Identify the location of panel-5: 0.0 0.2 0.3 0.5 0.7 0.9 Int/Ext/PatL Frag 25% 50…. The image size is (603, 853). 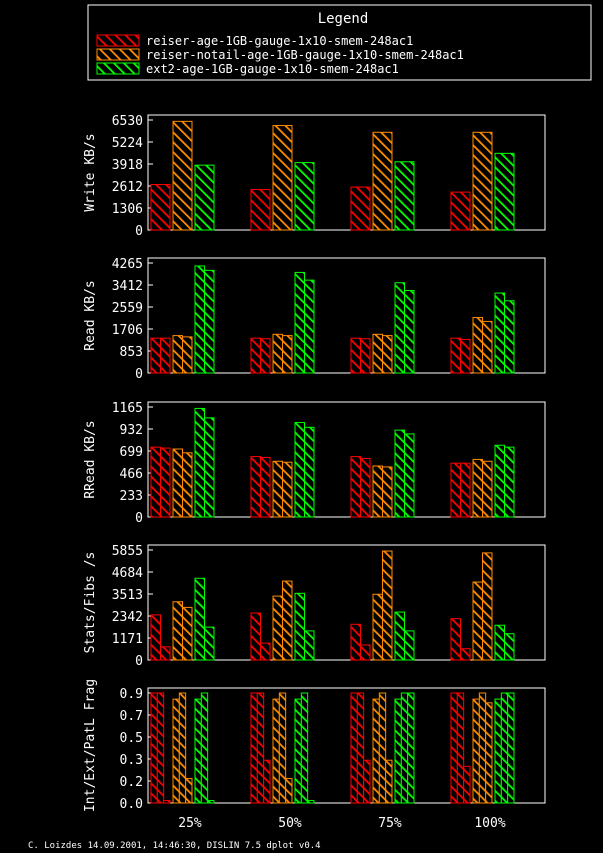
(314, 755).